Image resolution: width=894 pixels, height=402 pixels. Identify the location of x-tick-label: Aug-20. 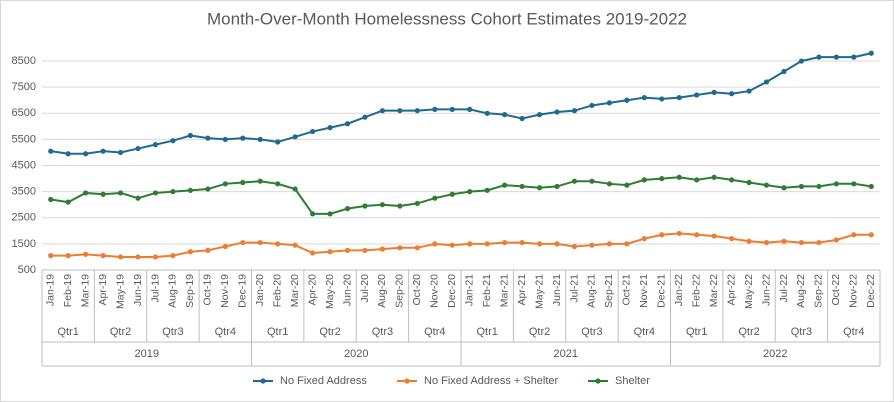
(382, 291).